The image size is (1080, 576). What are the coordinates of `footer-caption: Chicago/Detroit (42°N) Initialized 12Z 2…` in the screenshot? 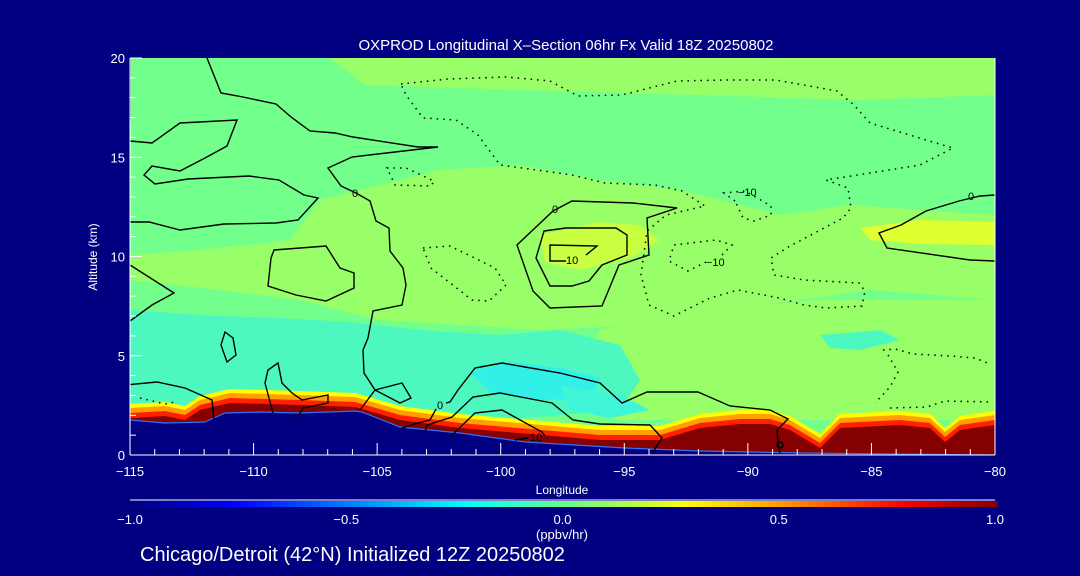 It's located at (352, 555).